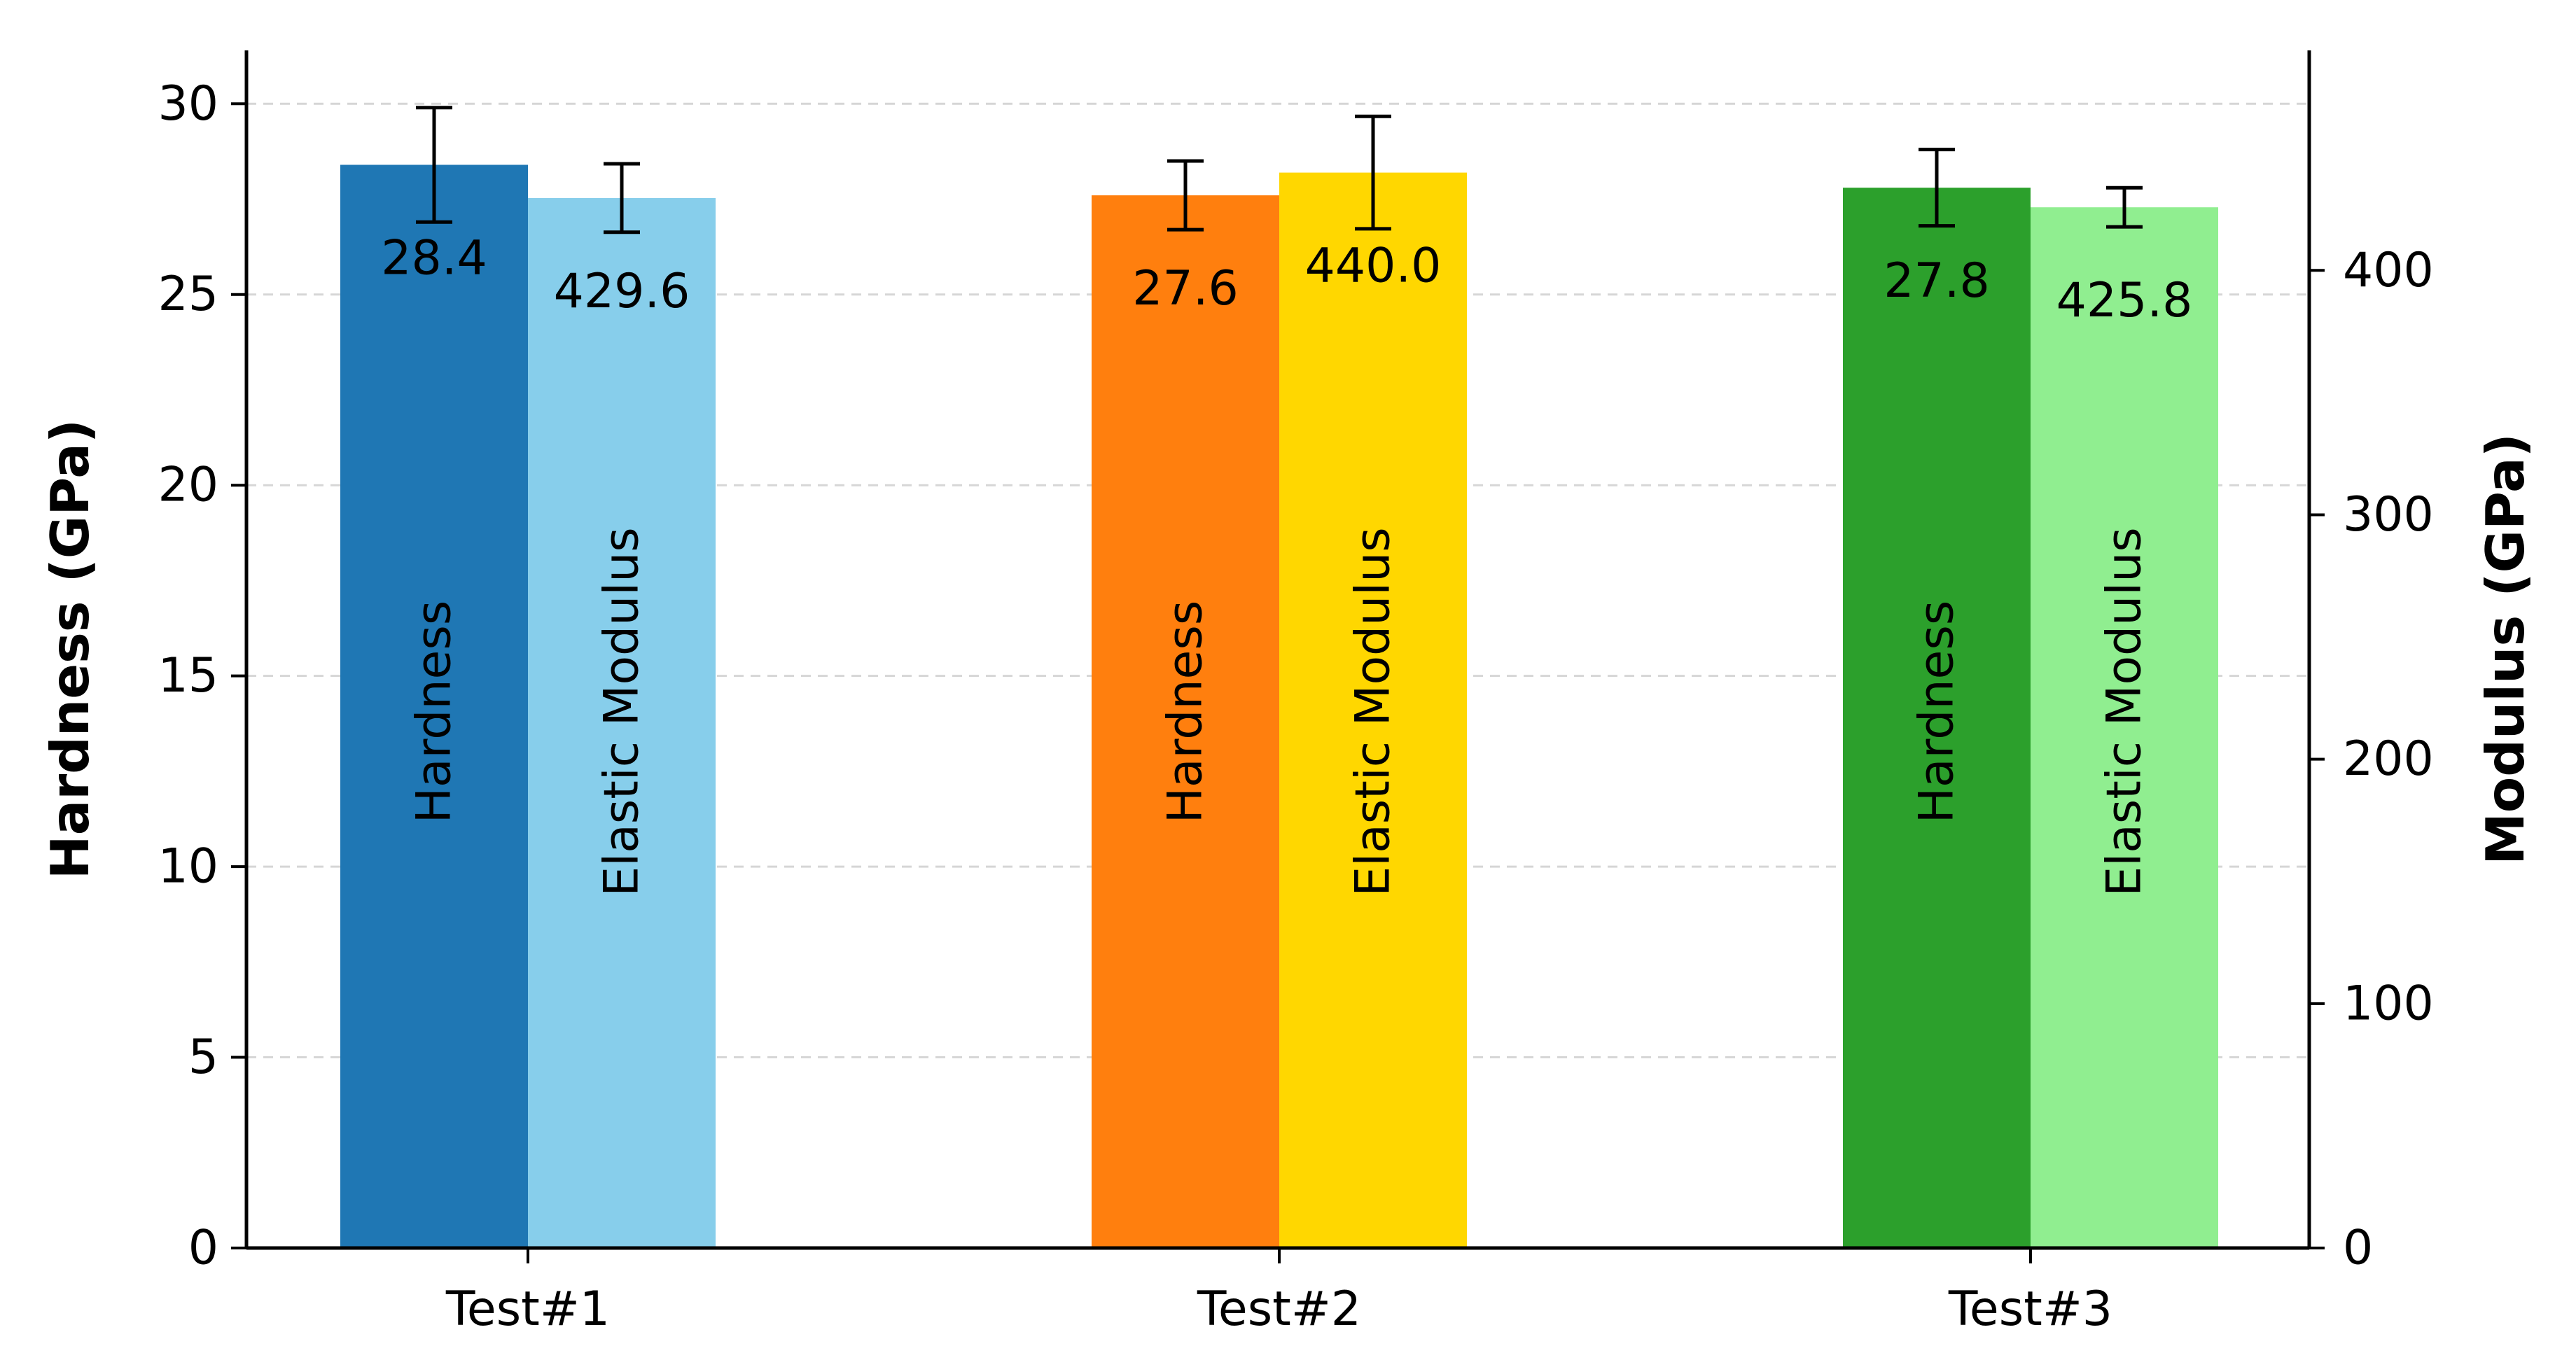 Image resolution: width=2576 pixels, height=1367 pixels. What do you see at coordinates (2358, 1248) in the screenshot?
I see `right-tick-label: 0` at bounding box center [2358, 1248].